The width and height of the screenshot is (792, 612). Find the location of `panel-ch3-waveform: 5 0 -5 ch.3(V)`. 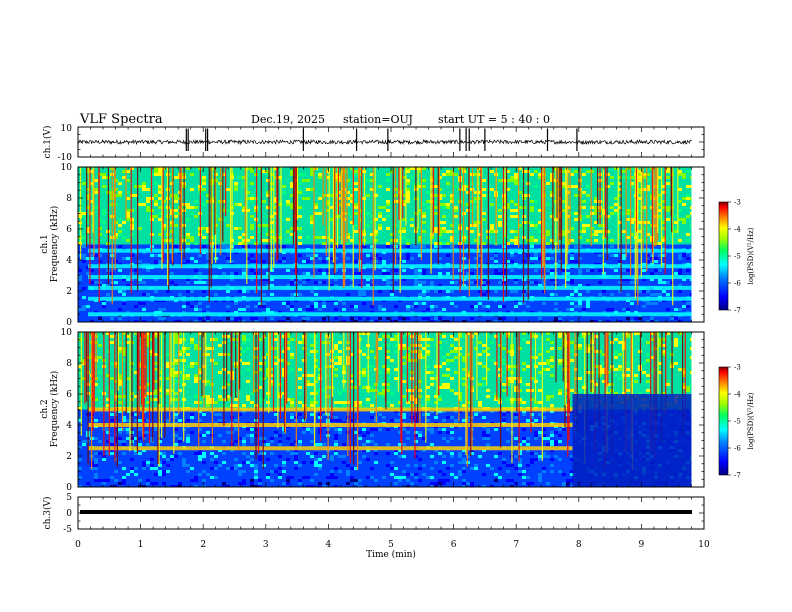

panel-ch3-waveform: 5 0 -5 ch.3(V) is located at coordinates (373, 514).